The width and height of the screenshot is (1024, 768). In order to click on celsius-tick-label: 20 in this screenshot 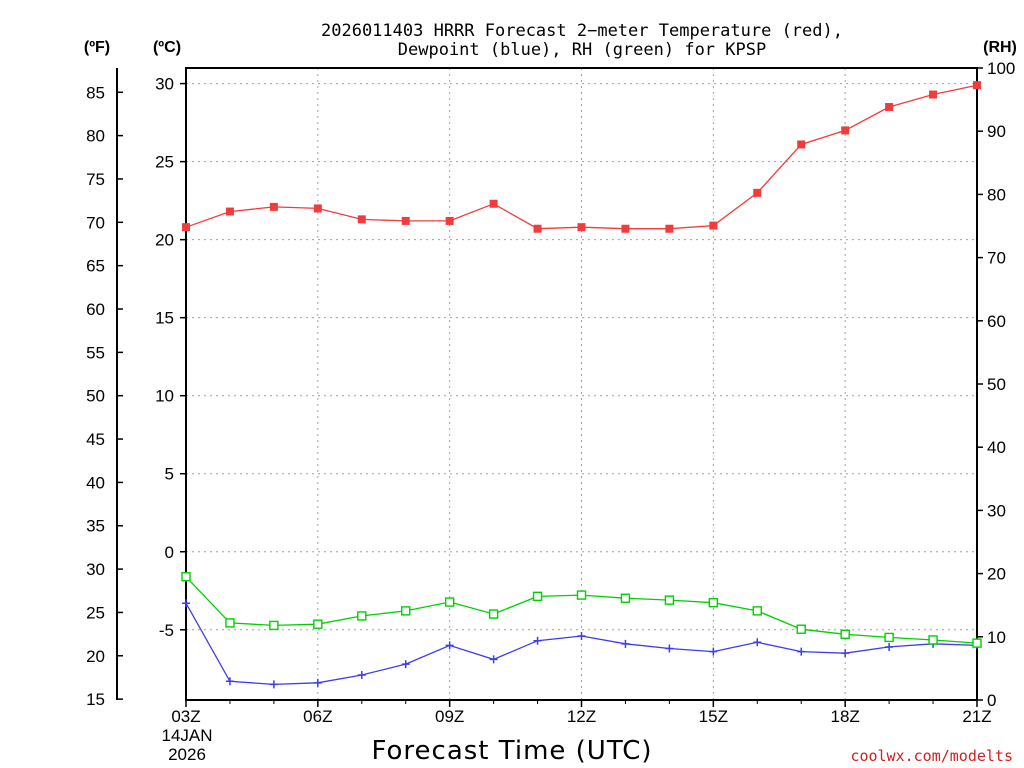, I will do `click(164, 240)`.